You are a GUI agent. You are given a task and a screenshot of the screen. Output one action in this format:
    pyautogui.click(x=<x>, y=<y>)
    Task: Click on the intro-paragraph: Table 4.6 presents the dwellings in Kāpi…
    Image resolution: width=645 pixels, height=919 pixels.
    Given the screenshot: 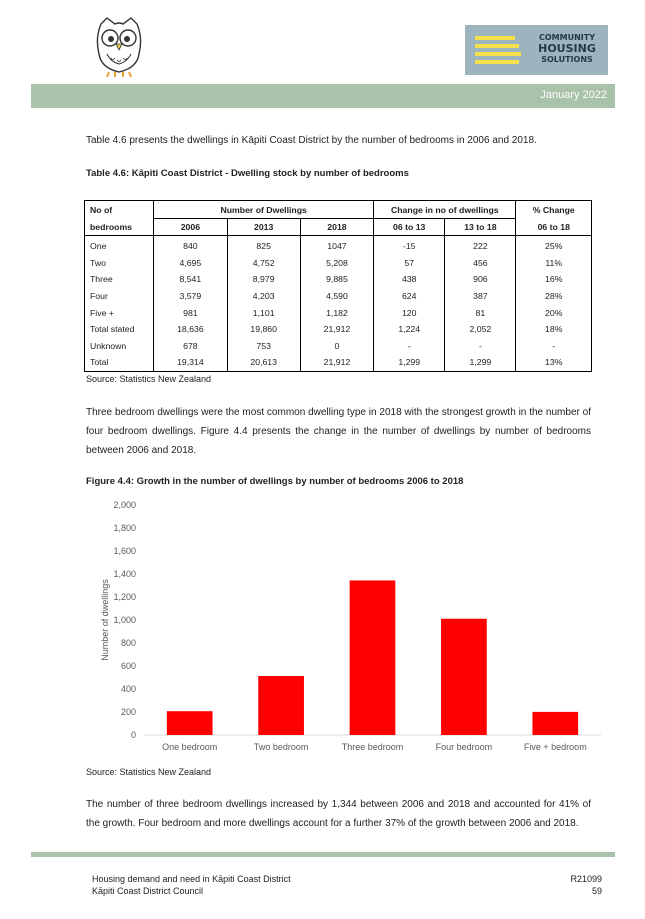 What is the action you would take?
    pyautogui.click(x=311, y=140)
    